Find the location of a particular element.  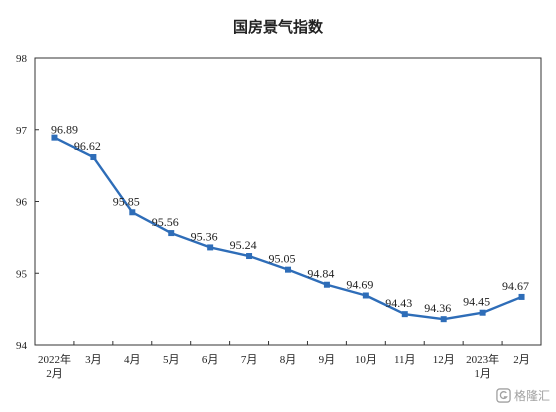

data-label: 94.69 is located at coordinates (359, 284).